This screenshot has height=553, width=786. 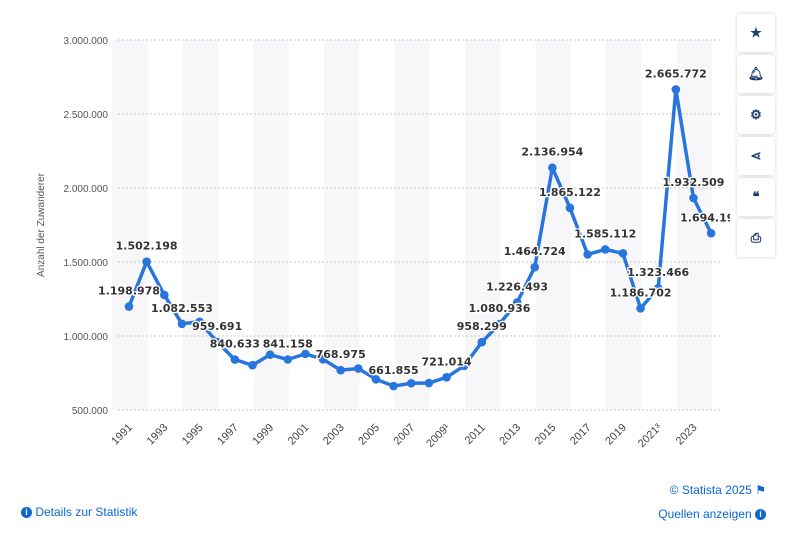 I want to click on x-tick-label: 1993, so click(x=158, y=435).